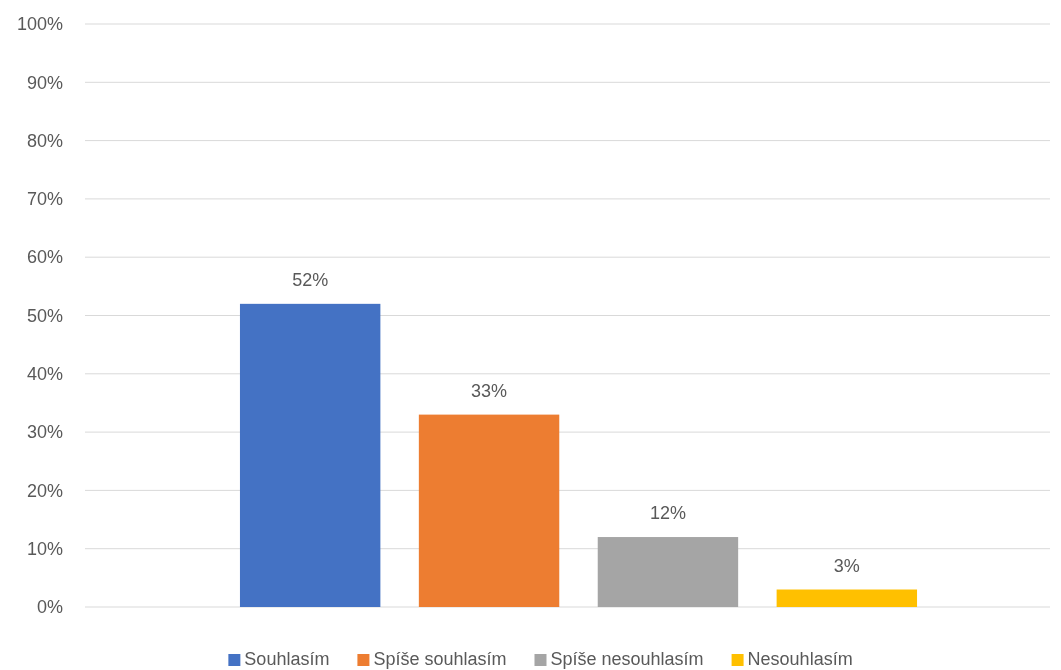 The height and width of the screenshot is (670, 1061). Describe the element at coordinates (287, 659) in the screenshot. I see `legend-label: Souhlasím` at that location.